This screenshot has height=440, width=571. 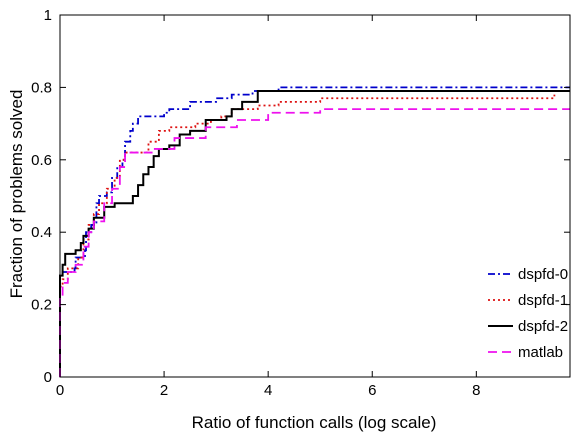 I want to click on legend-label-matlab: matlab, so click(x=540, y=352).